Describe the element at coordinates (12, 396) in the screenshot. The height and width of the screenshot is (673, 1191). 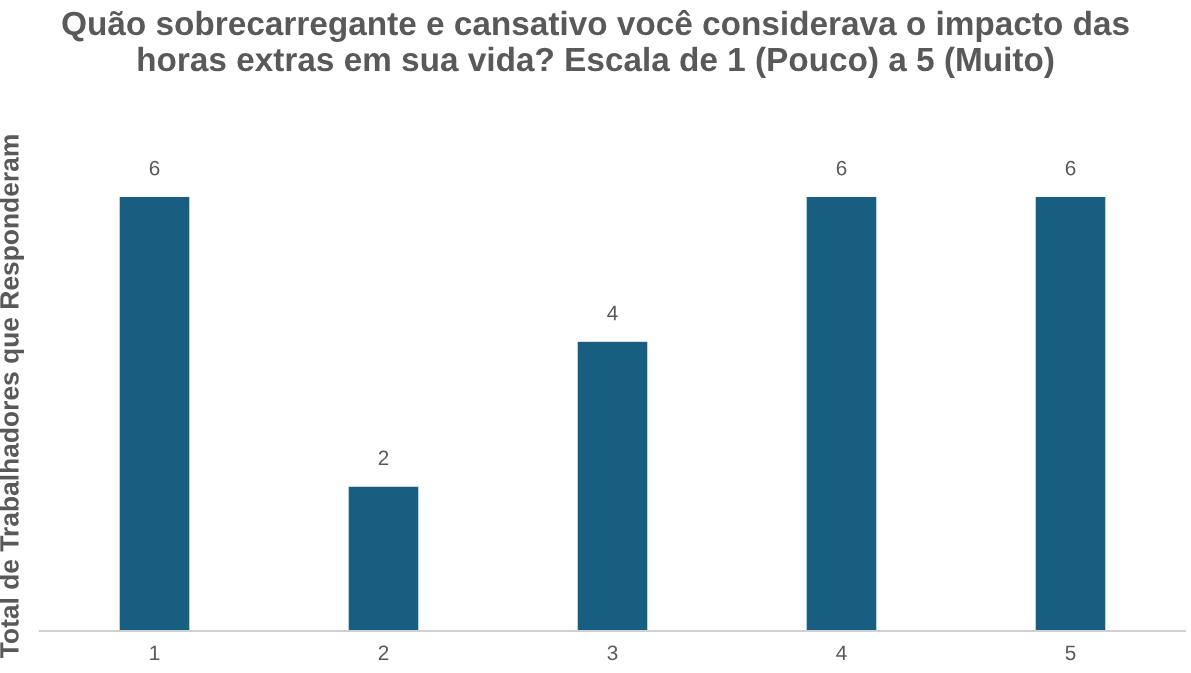
I see `y-axis-title: Total de Trabalhadores que Responderam` at that location.